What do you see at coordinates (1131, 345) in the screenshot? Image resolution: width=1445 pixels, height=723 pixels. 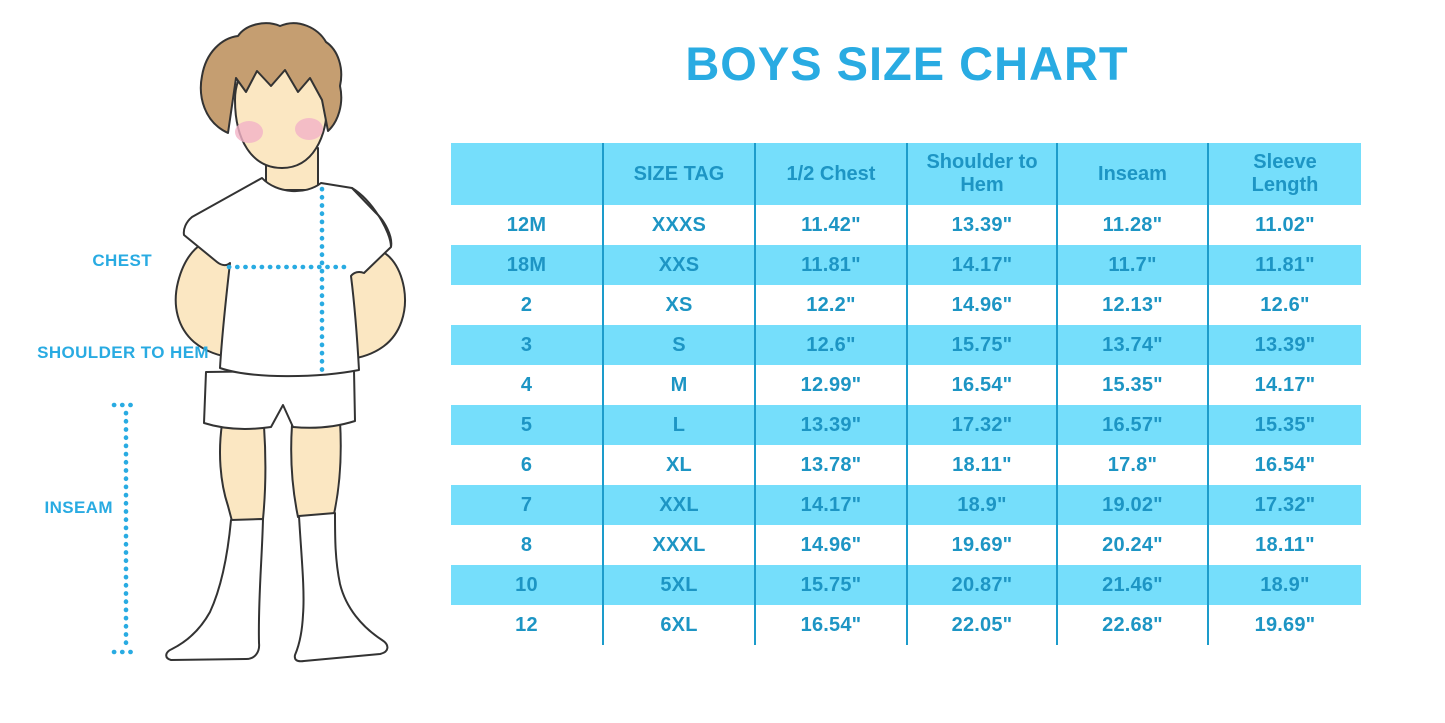 I see `measurement-cell: 13.74"` at bounding box center [1131, 345].